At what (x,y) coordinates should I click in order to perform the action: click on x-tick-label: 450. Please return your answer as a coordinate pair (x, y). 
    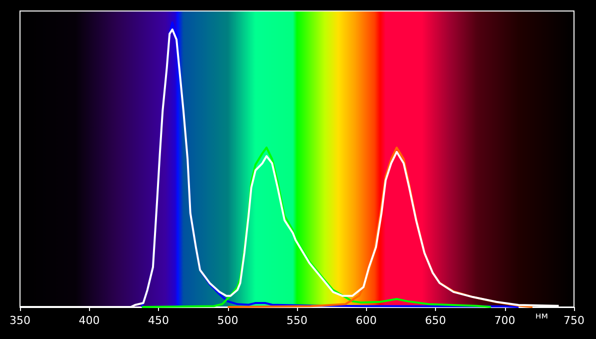
    Looking at the image, I should click on (158, 320).